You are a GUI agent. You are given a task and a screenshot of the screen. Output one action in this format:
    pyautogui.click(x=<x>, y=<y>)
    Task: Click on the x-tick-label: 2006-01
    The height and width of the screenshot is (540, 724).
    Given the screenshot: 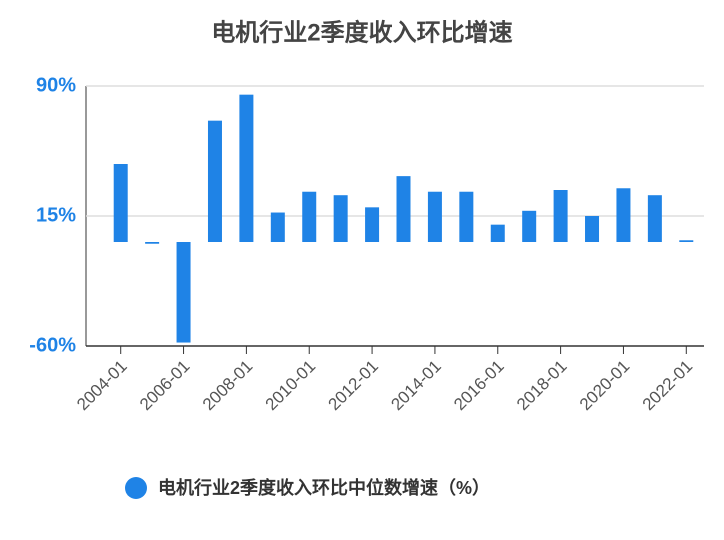 What is the action you would take?
    pyautogui.click(x=165, y=386)
    